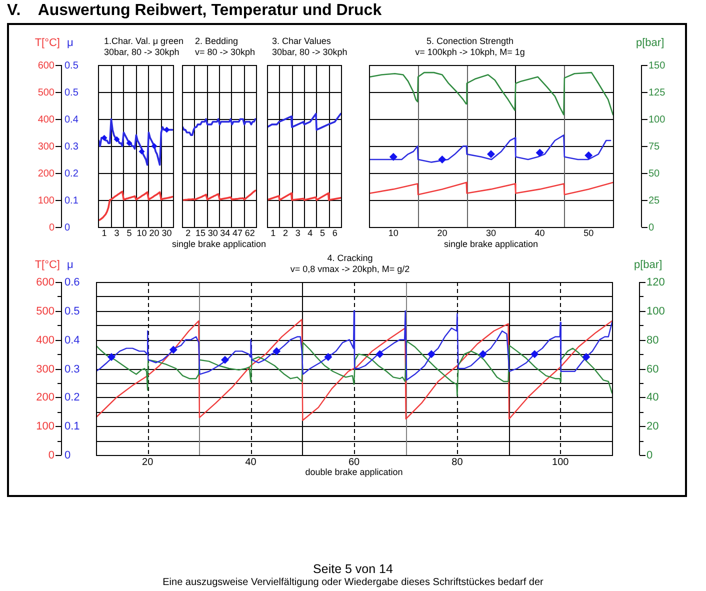 The image size is (706, 591). What do you see at coordinates (654, 174) in the screenshot?
I see `y3-tick-label: 50` at bounding box center [654, 174].